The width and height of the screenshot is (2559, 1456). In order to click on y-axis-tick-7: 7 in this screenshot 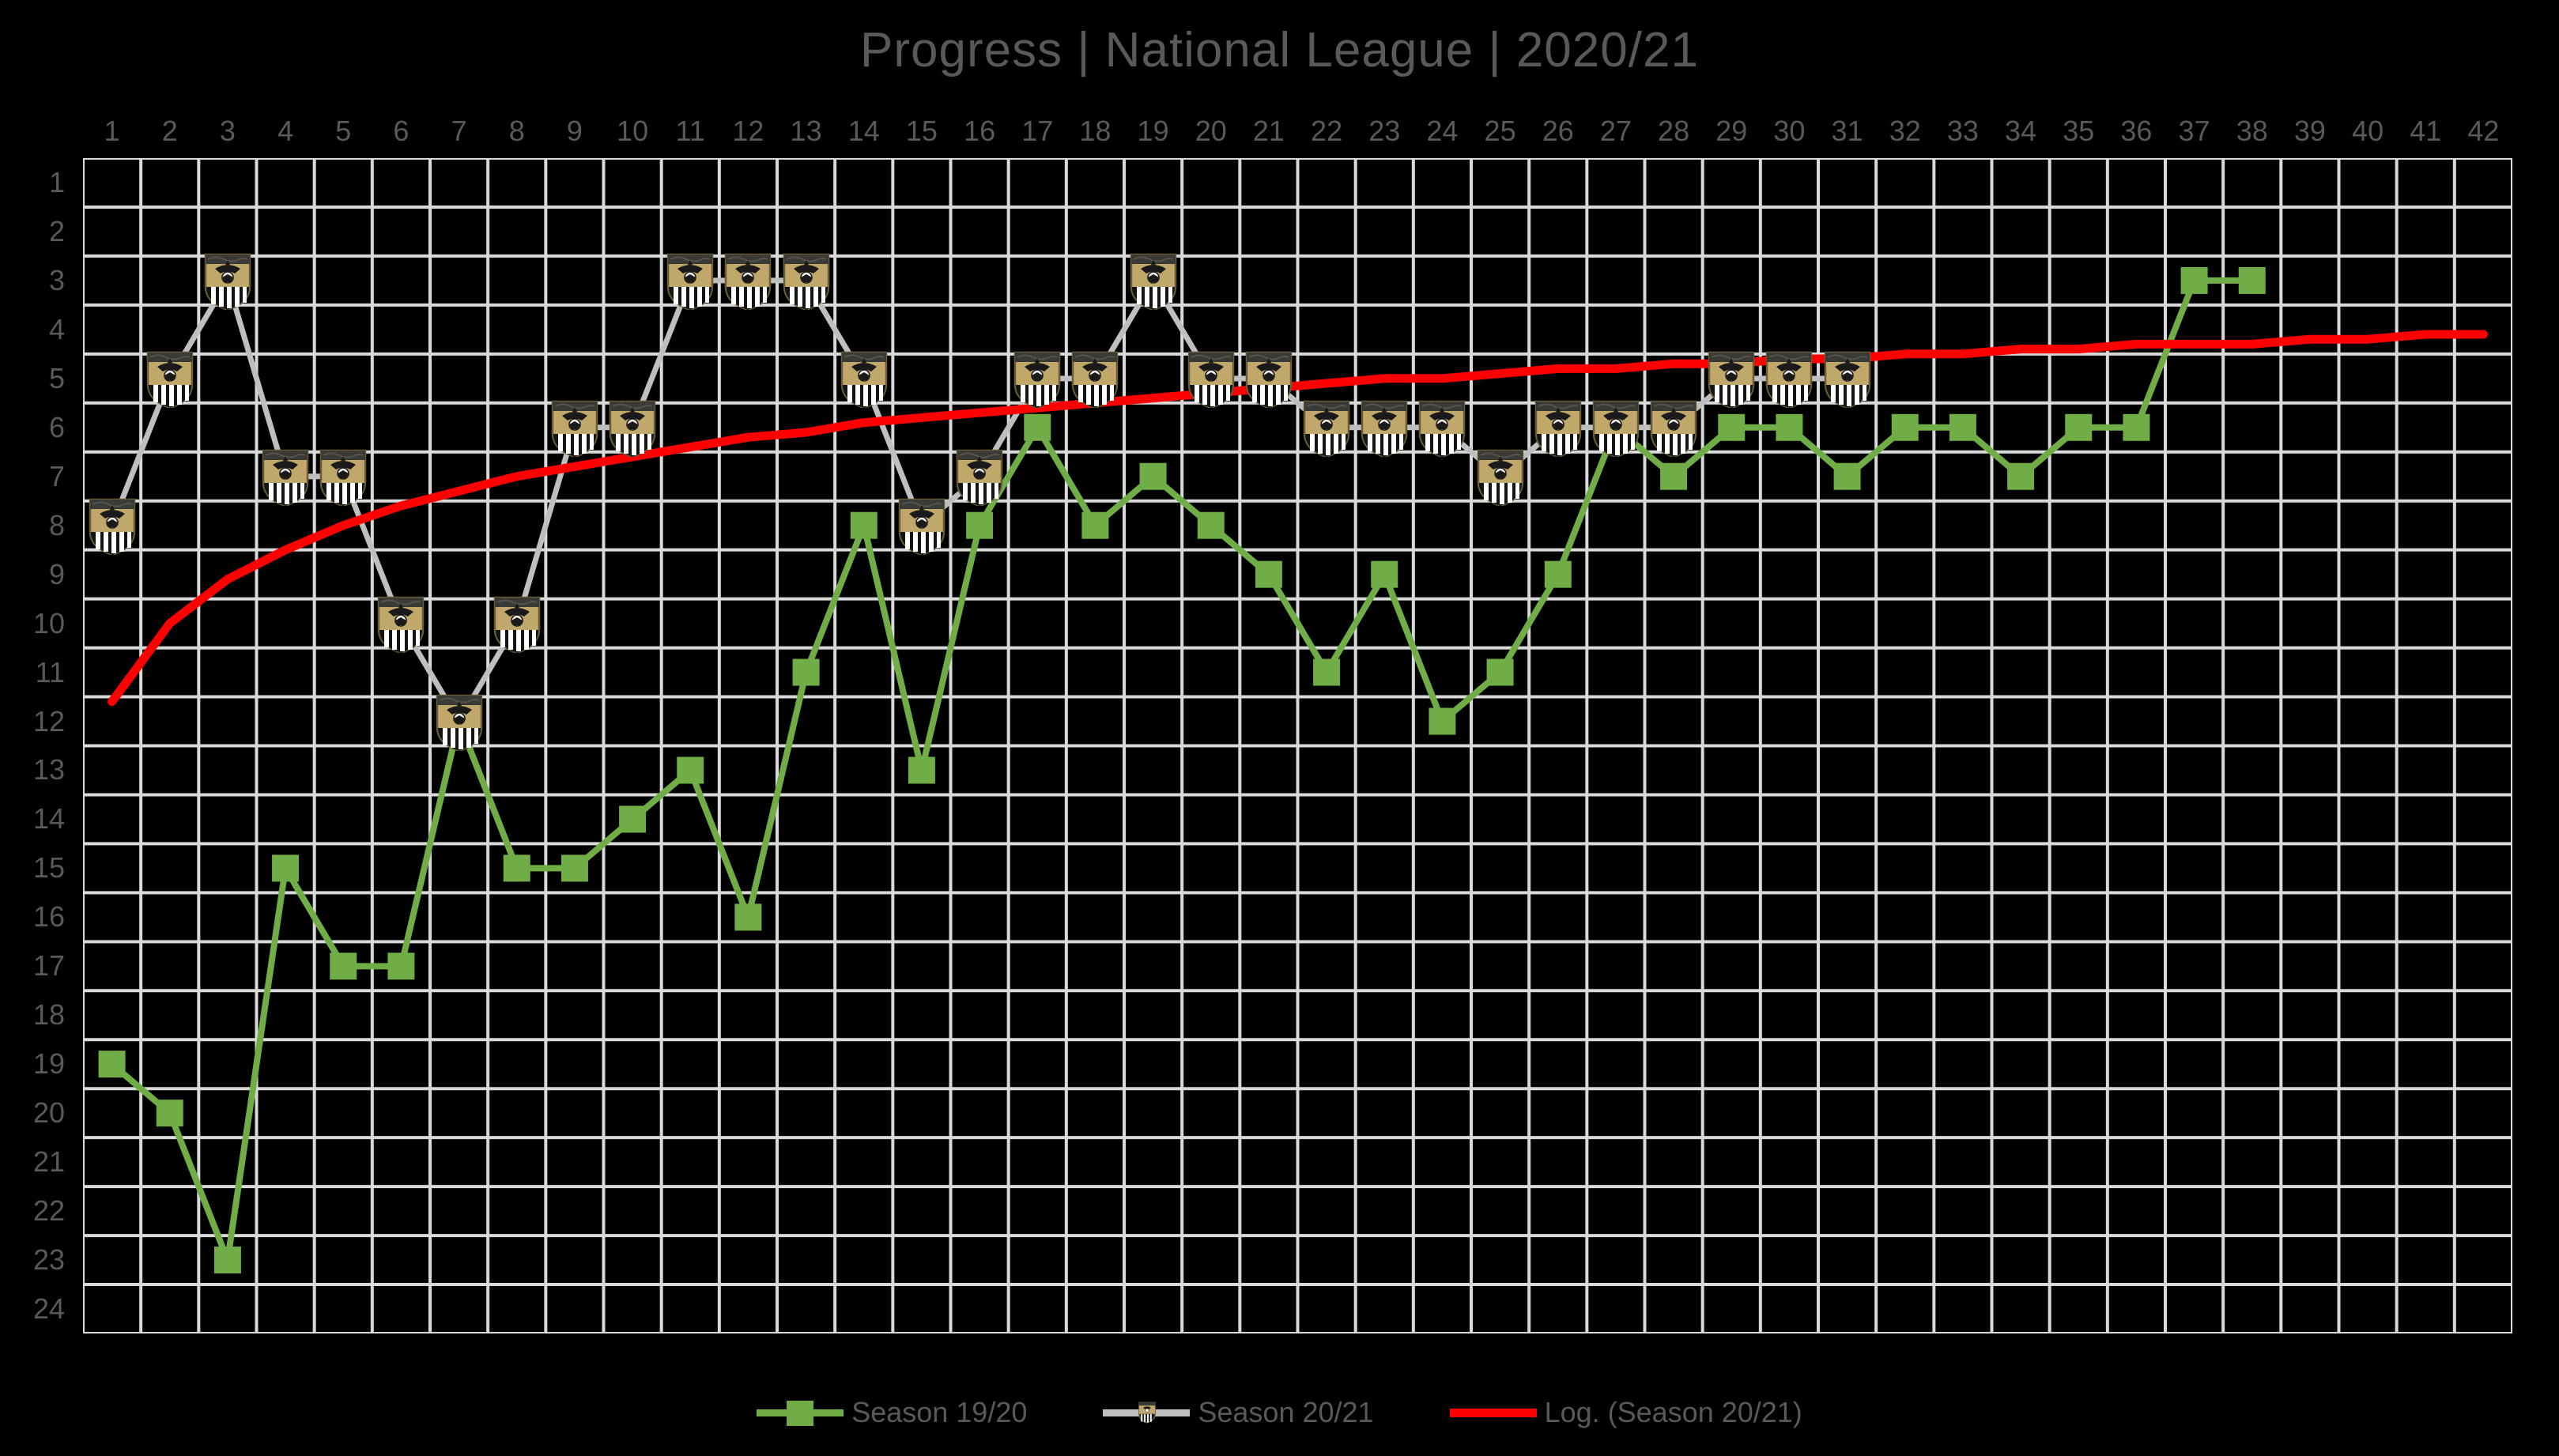, I will do `click(56, 475)`.